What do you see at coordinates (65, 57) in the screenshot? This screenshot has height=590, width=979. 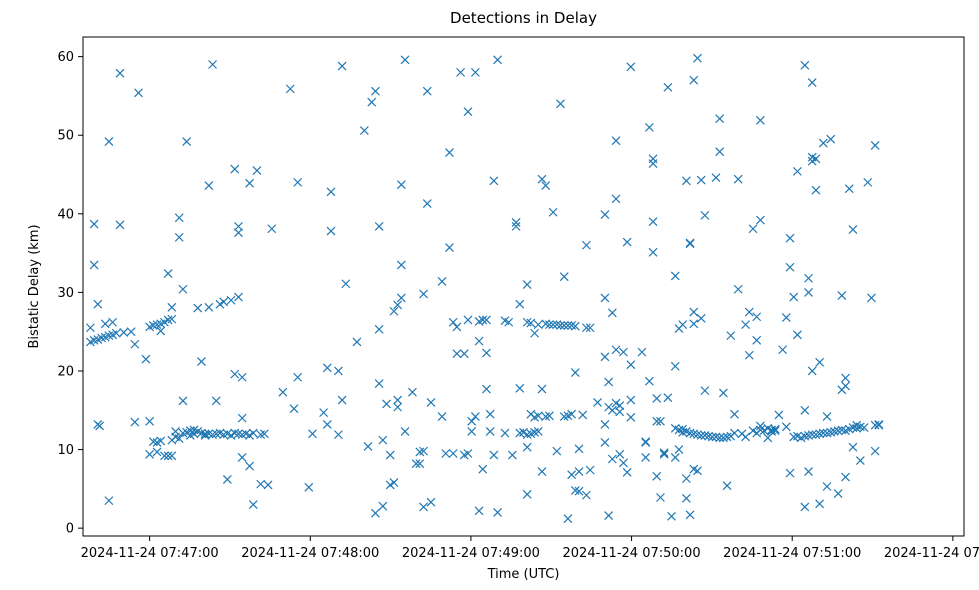 I see `y-tick-label: 60` at bounding box center [65, 57].